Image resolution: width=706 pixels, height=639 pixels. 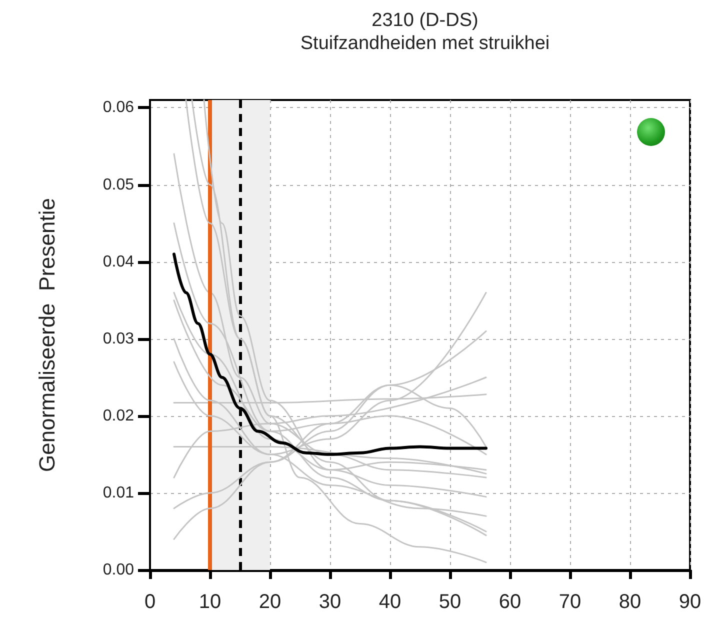 What do you see at coordinates (118, 185) in the screenshot?
I see `y-tick-label: 0.05` at bounding box center [118, 185].